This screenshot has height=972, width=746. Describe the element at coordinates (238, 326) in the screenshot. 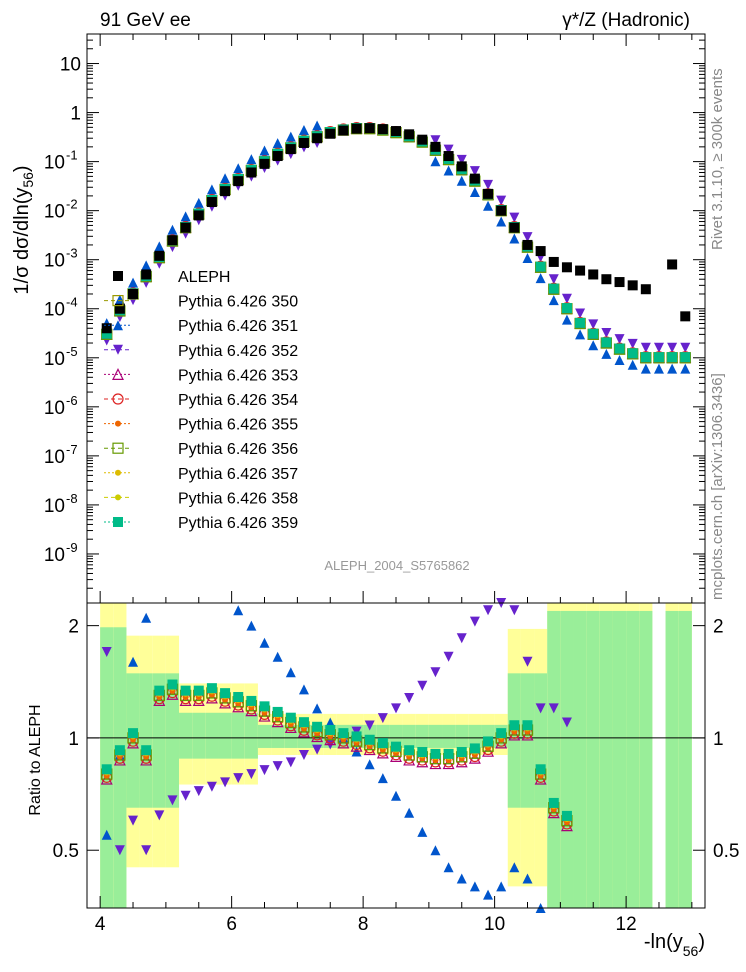

I see `legend-label: Pythia 6.426 351` at that location.